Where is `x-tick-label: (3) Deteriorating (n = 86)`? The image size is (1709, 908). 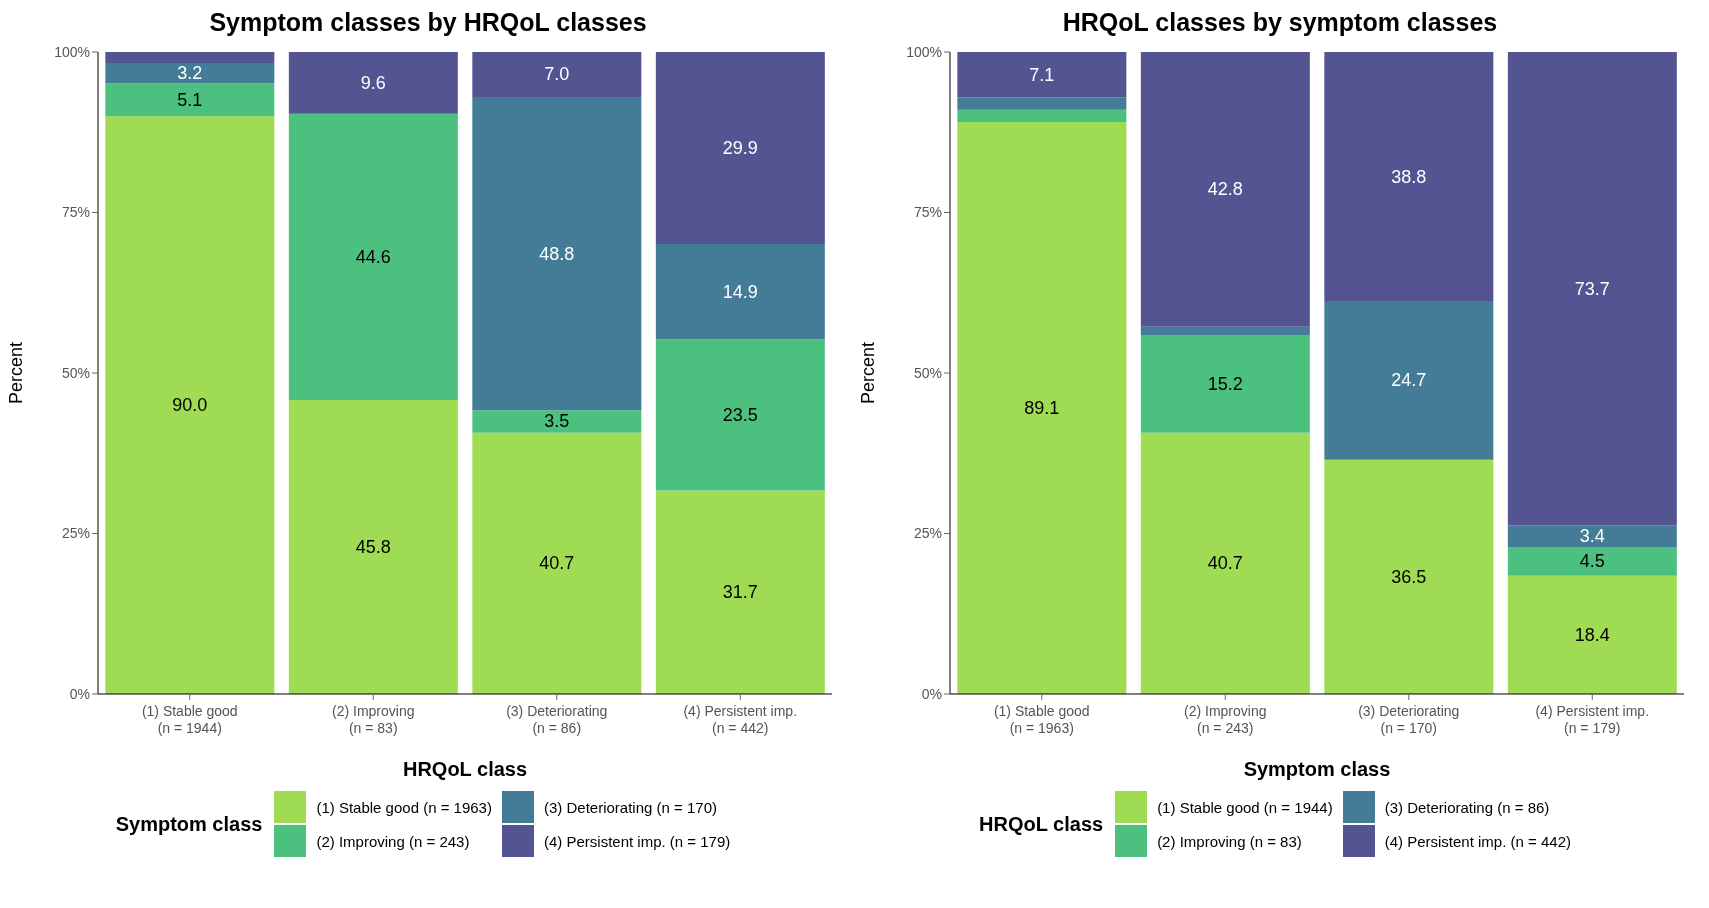
x-tick-label: (3) Deteriorating (n = 86) is located at coordinates (557, 719).